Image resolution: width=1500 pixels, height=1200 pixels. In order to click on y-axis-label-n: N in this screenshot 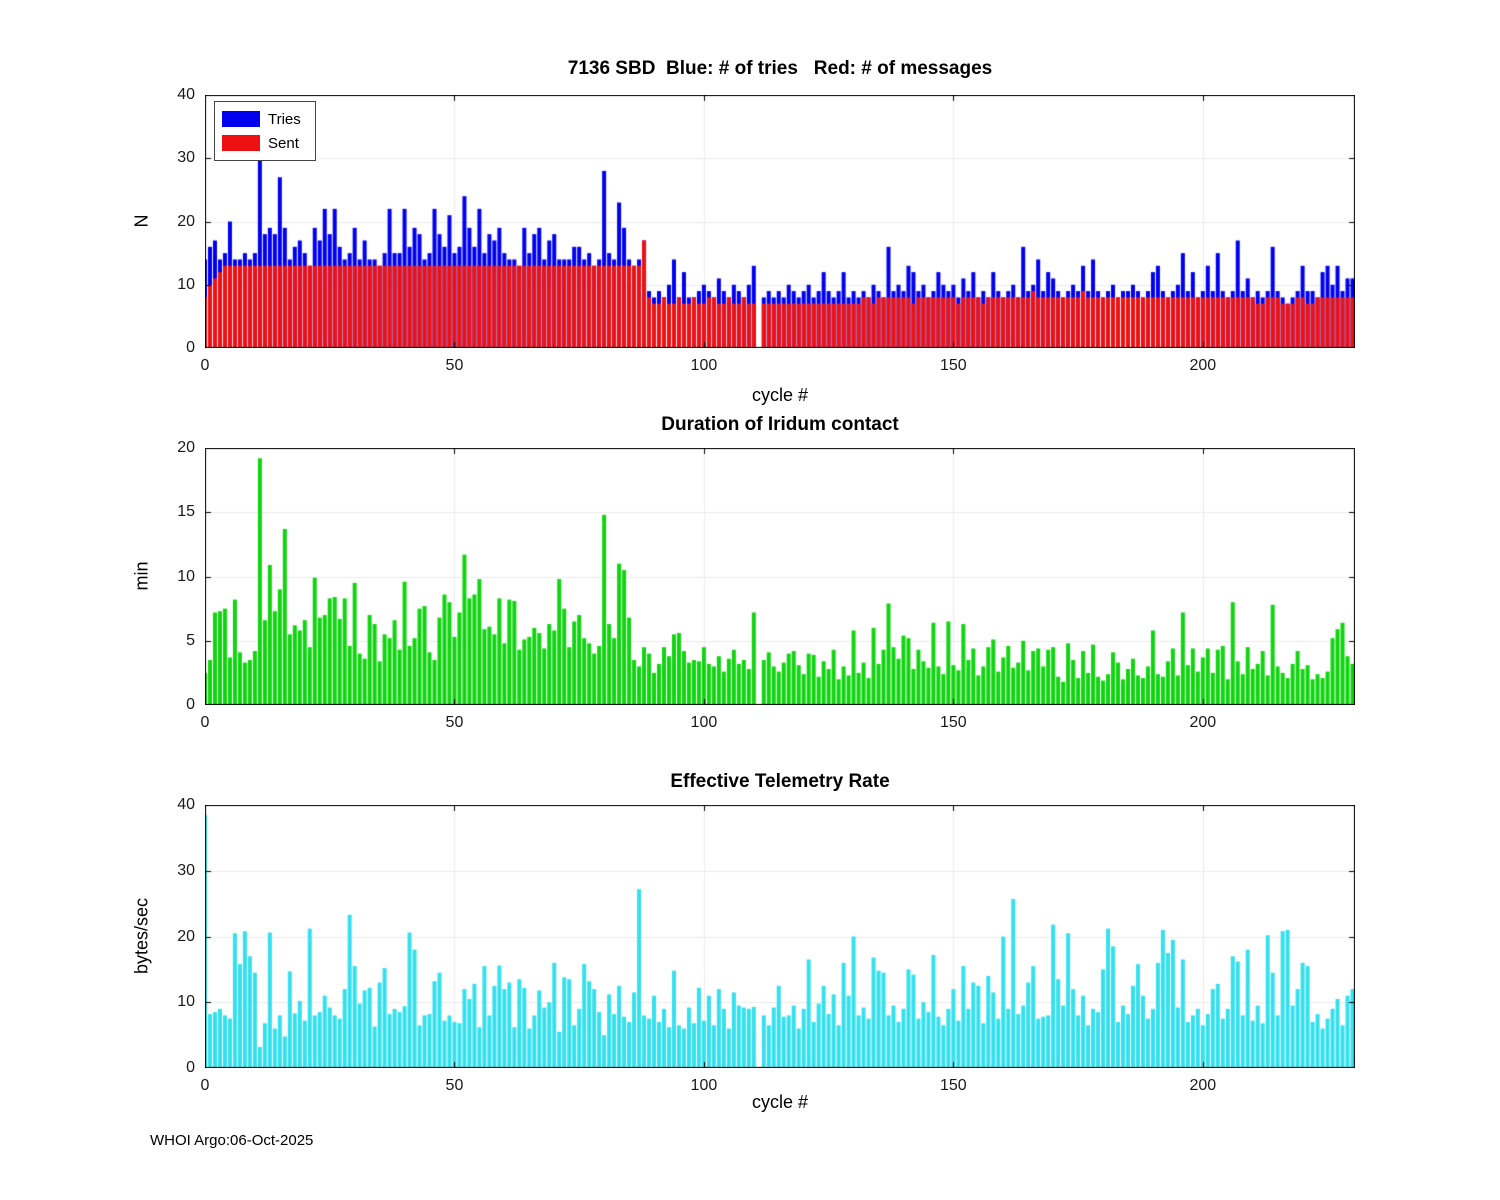, I will do `click(141, 221)`.